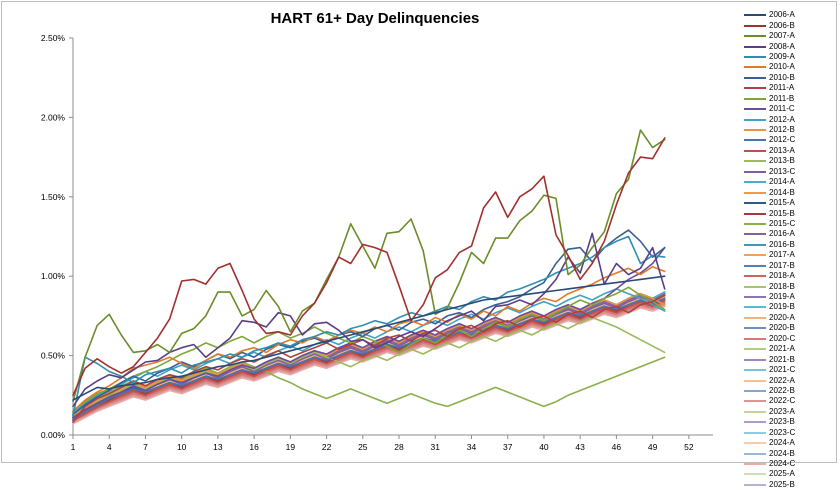 The image size is (840, 490). I want to click on legend-item: 2021-B, so click(769, 359).